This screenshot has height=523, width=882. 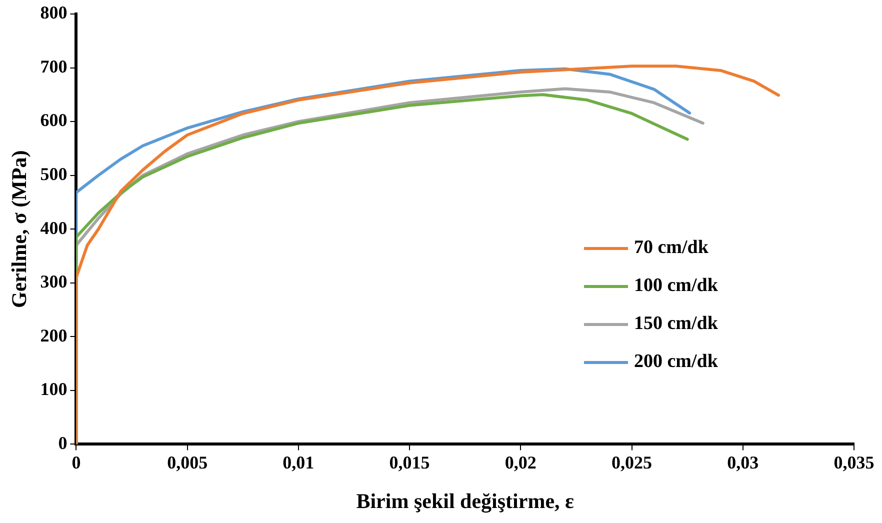 What do you see at coordinates (409, 462) in the screenshot?
I see `x-tick-label: 0,015` at bounding box center [409, 462].